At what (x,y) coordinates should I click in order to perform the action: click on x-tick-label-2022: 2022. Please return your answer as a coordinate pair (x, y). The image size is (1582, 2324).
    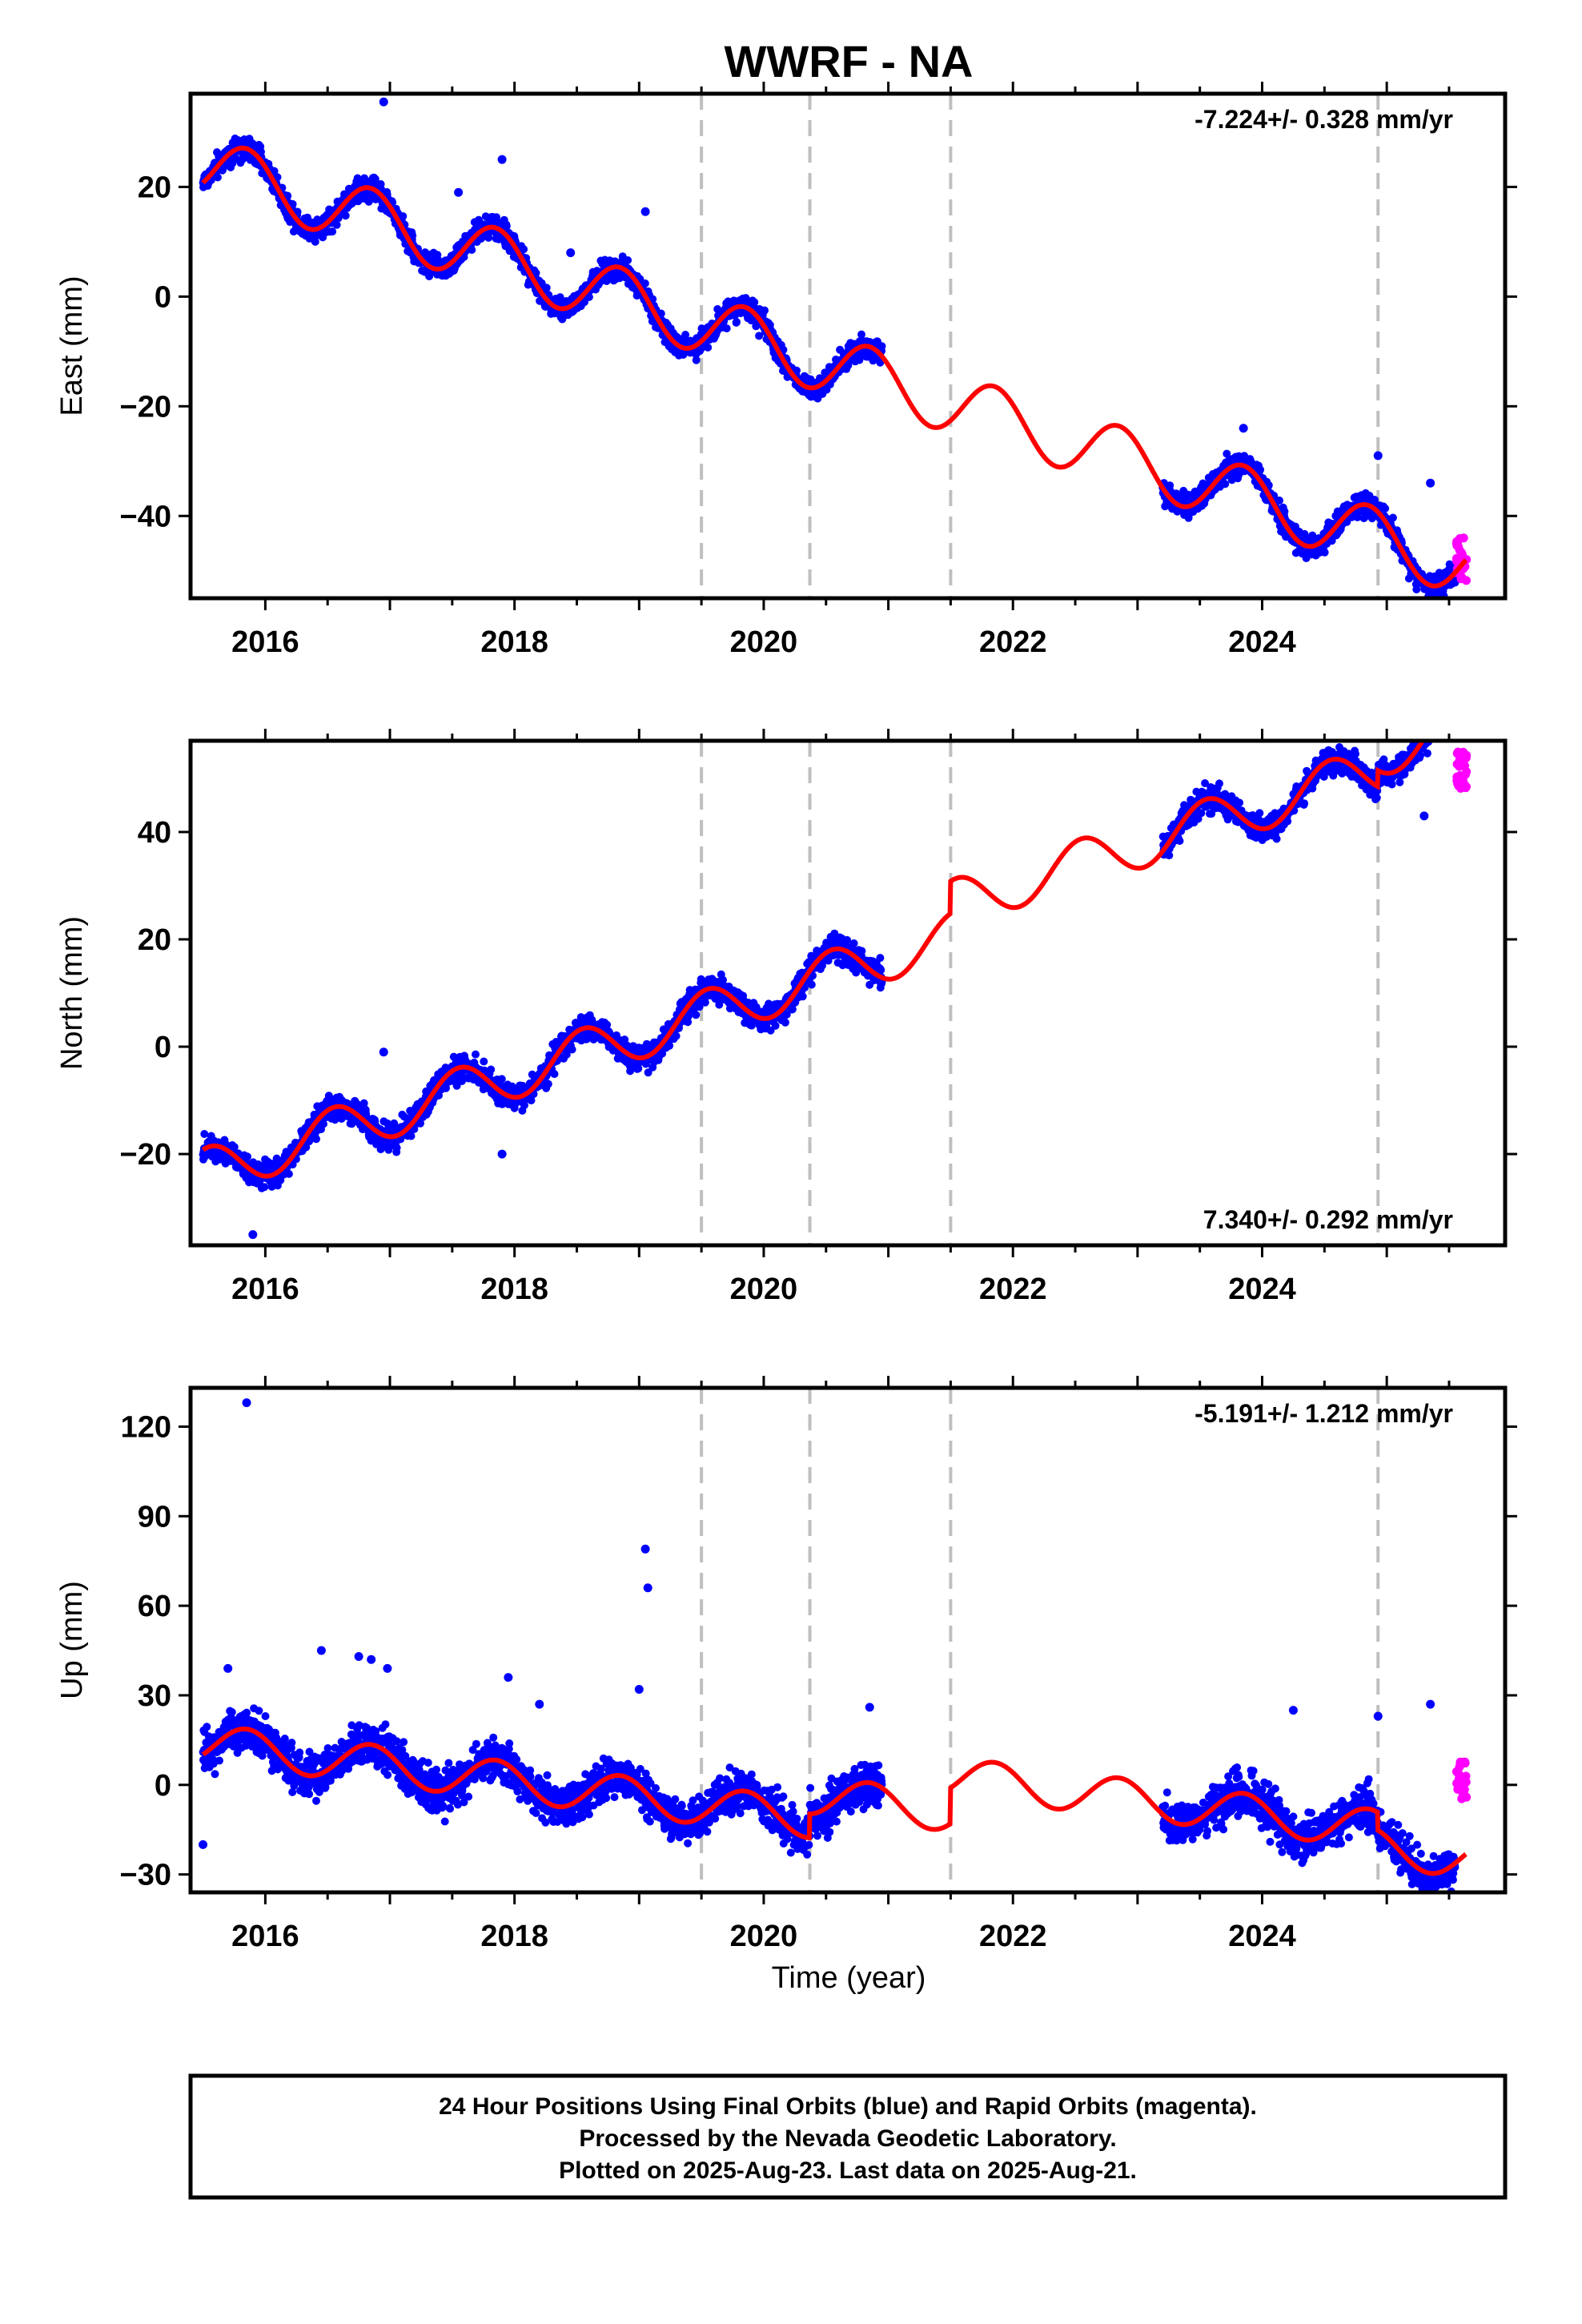
    Looking at the image, I should click on (1013, 642).